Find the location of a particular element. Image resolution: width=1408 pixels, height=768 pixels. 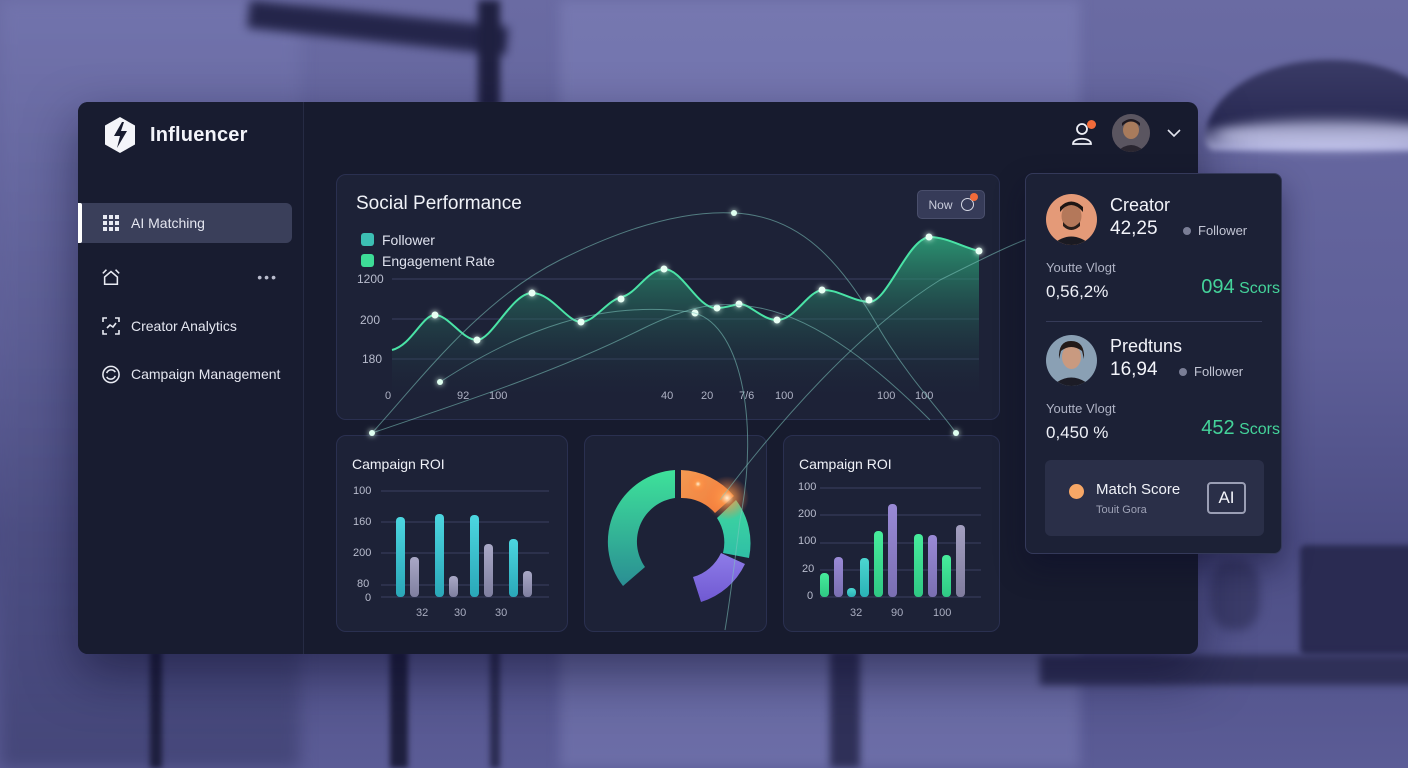

now-label: Now is located at coordinates (940, 204).